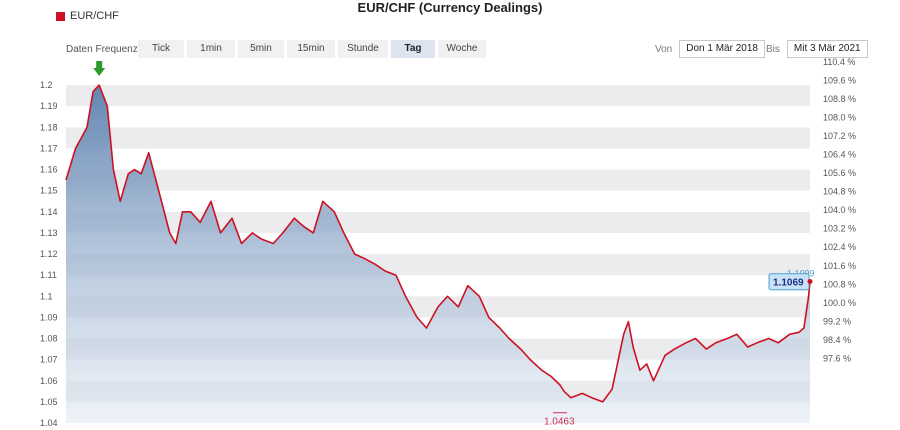 The image size is (900, 430). What do you see at coordinates (839, 247) in the screenshot?
I see `y2-tick-label: 102.4 %` at bounding box center [839, 247].